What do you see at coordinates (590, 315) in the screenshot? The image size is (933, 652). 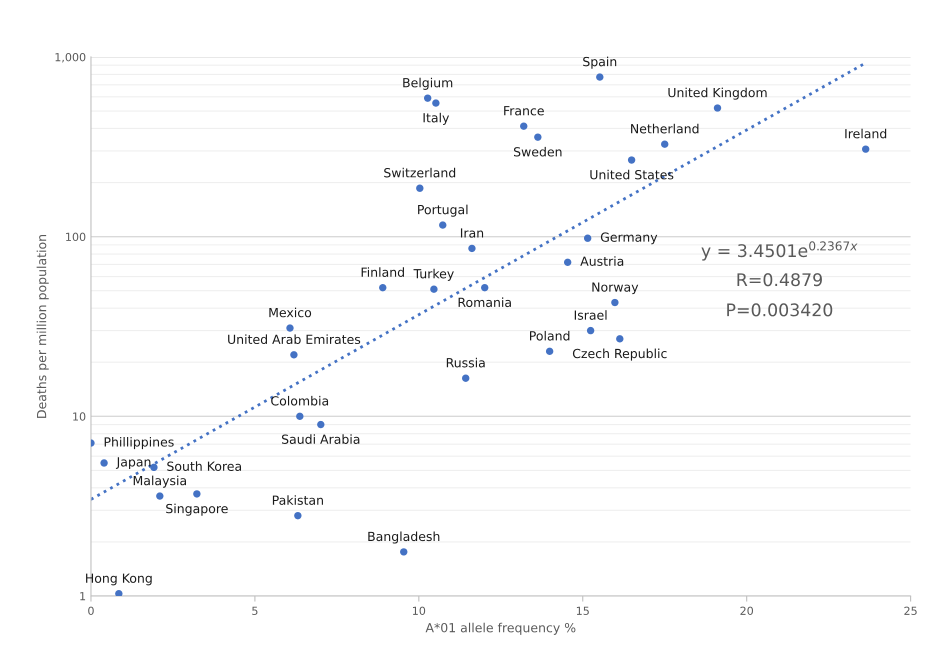 I see `annotation: Israel` at bounding box center [590, 315].